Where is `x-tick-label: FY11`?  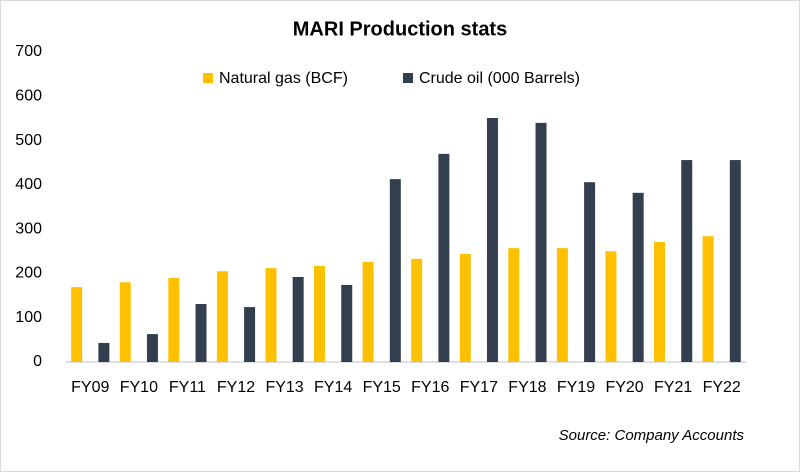 x-tick-label: FY11 is located at coordinates (187, 387).